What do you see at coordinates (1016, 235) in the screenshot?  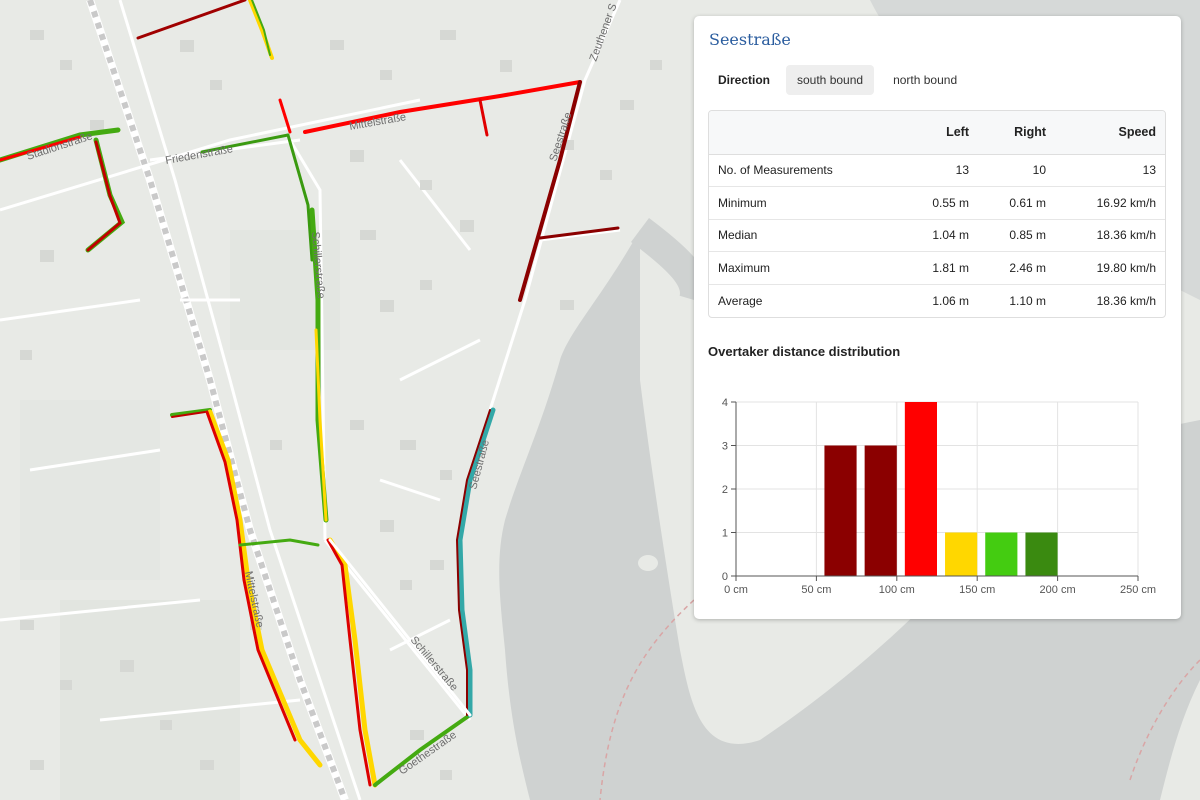 I see `cell-right: 0.85 m` at bounding box center [1016, 235].